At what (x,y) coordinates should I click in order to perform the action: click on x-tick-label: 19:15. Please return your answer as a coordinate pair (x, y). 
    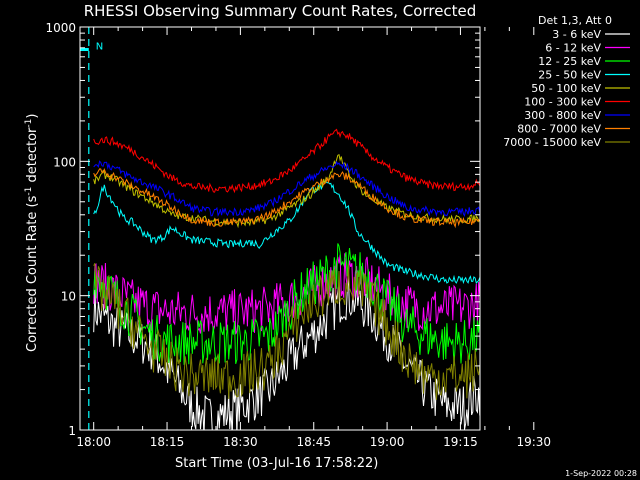
    Looking at the image, I should click on (460, 442).